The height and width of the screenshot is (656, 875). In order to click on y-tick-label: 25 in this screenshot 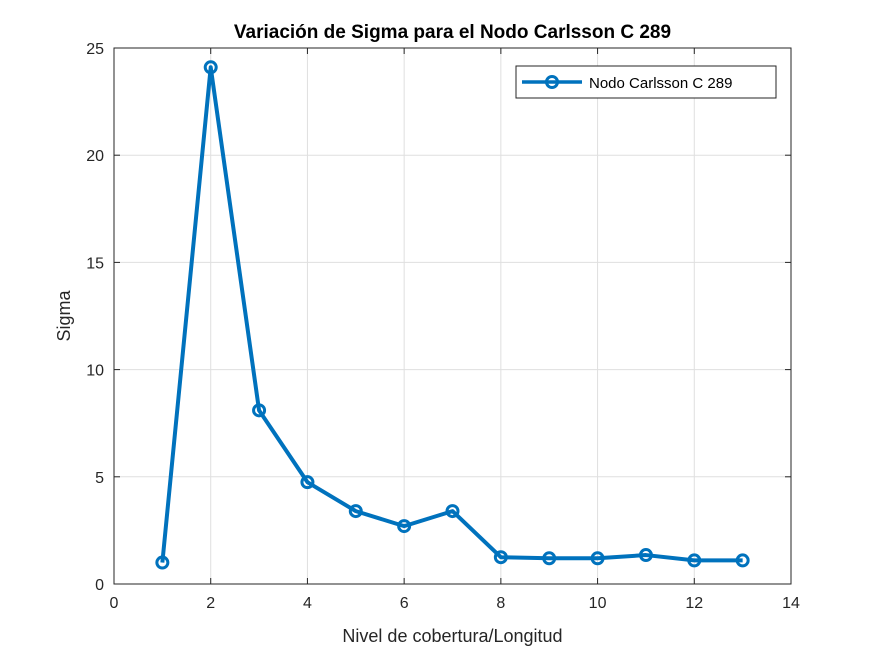, I will do `click(95, 49)`.